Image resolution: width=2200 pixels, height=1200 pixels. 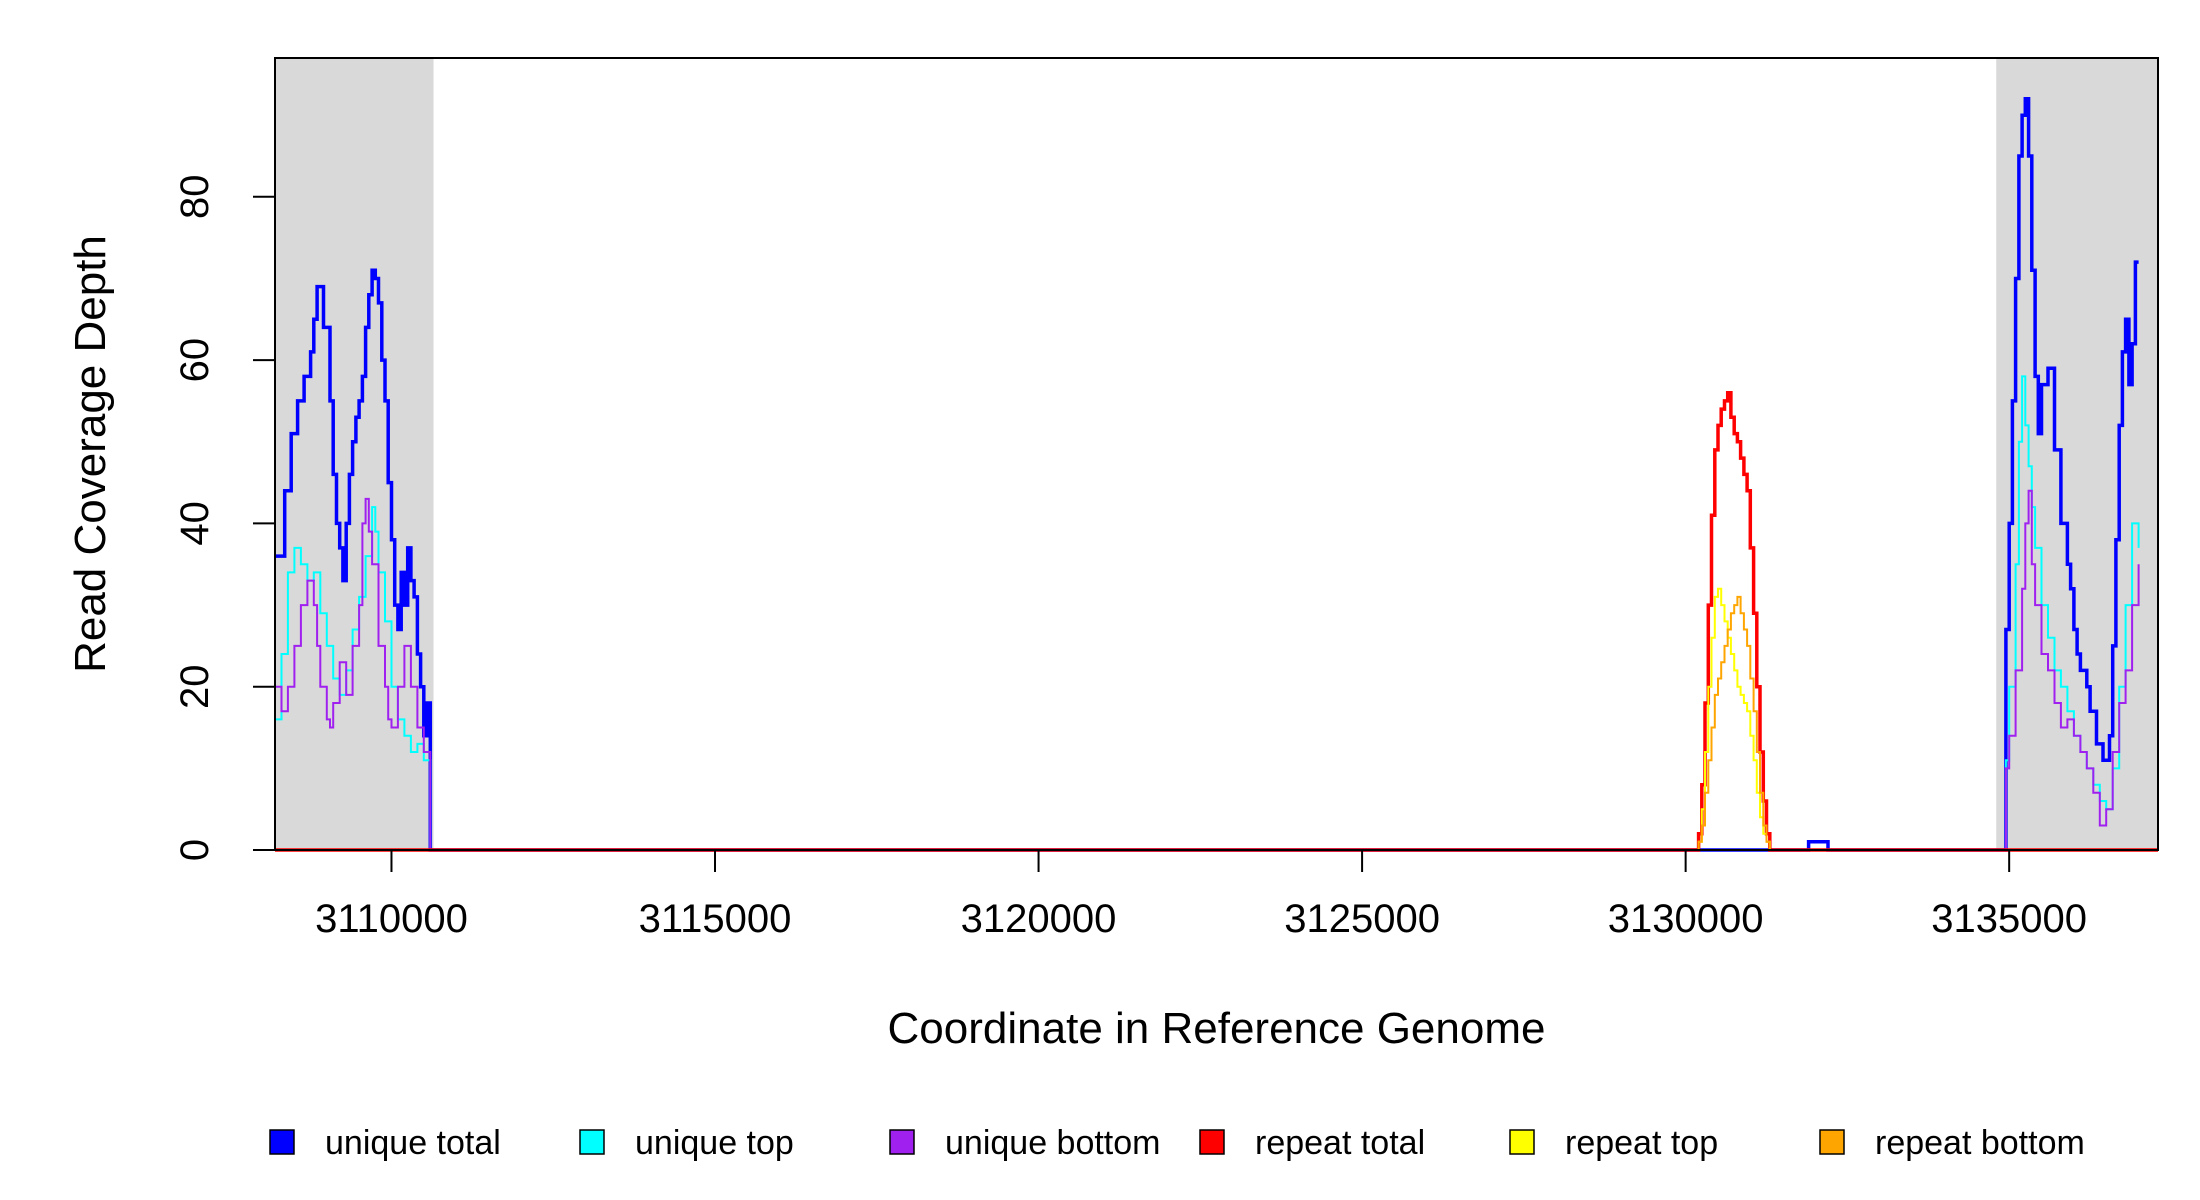 What do you see at coordinates (1362, 919) in the screenshot?
I see `x-tick-label: 3125000` at bounding box center [1362, 919].